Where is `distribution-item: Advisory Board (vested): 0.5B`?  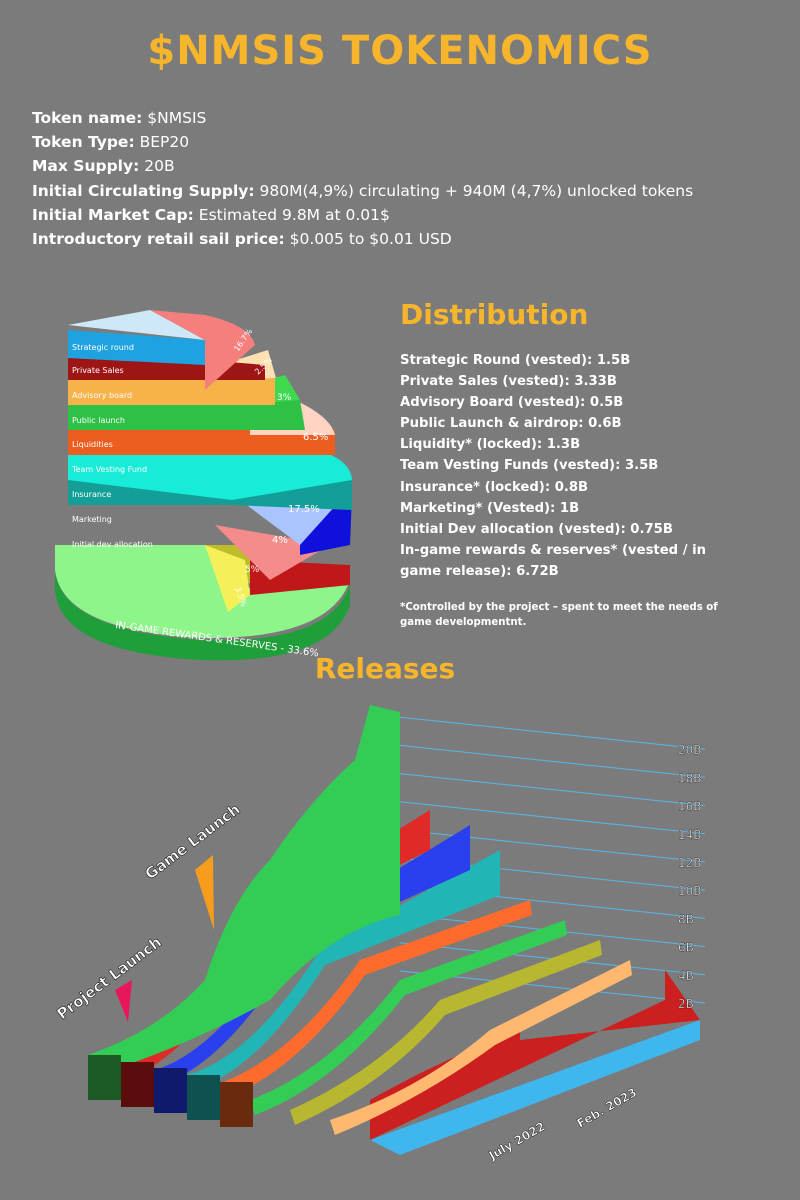
distribution-item: Advisory Board (vested): 0.5B is located at coordinates (512, 403).